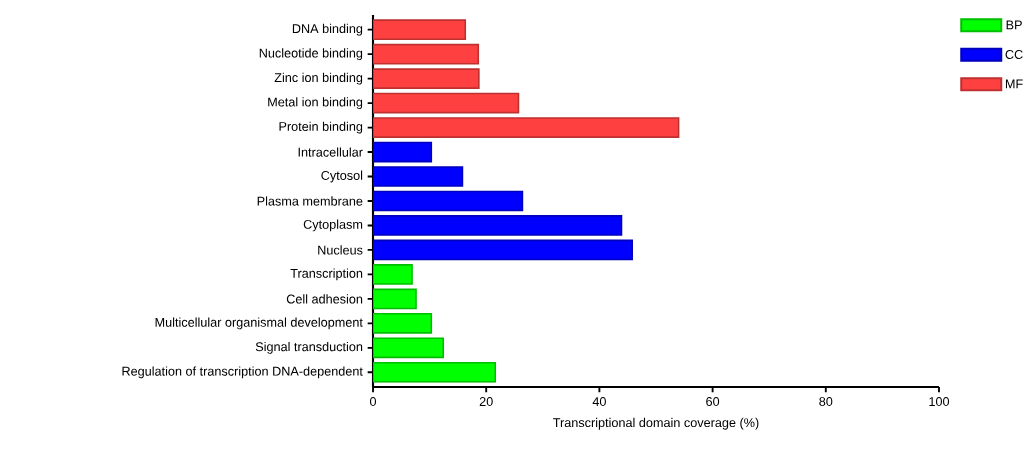  Describe the element at coordinates (310, 201) in the screenshot. I see `y-tick-label: Plasma membrane` at that location.